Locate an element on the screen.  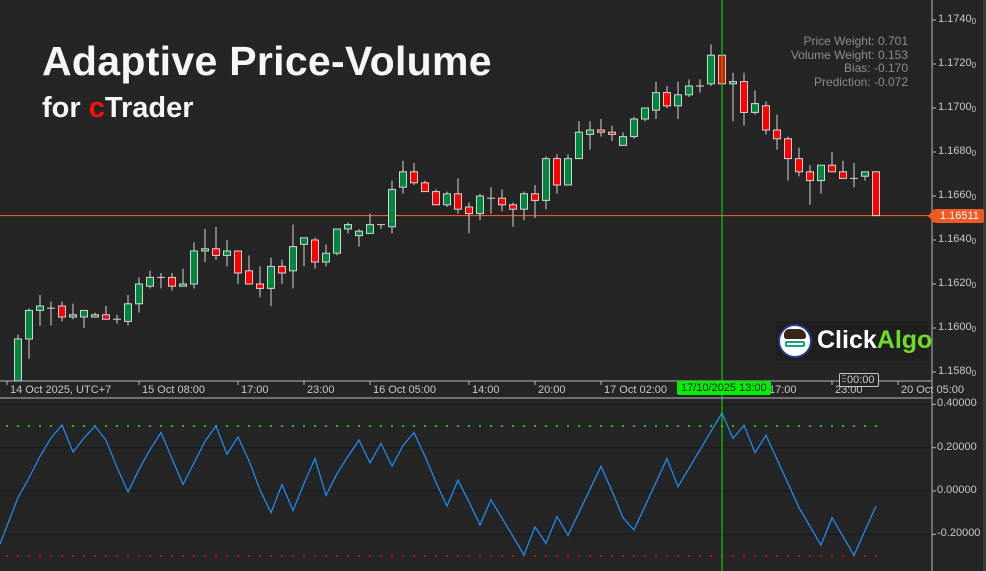
prediction: Prediction: -0.072 is located at coordinates (860, 82).